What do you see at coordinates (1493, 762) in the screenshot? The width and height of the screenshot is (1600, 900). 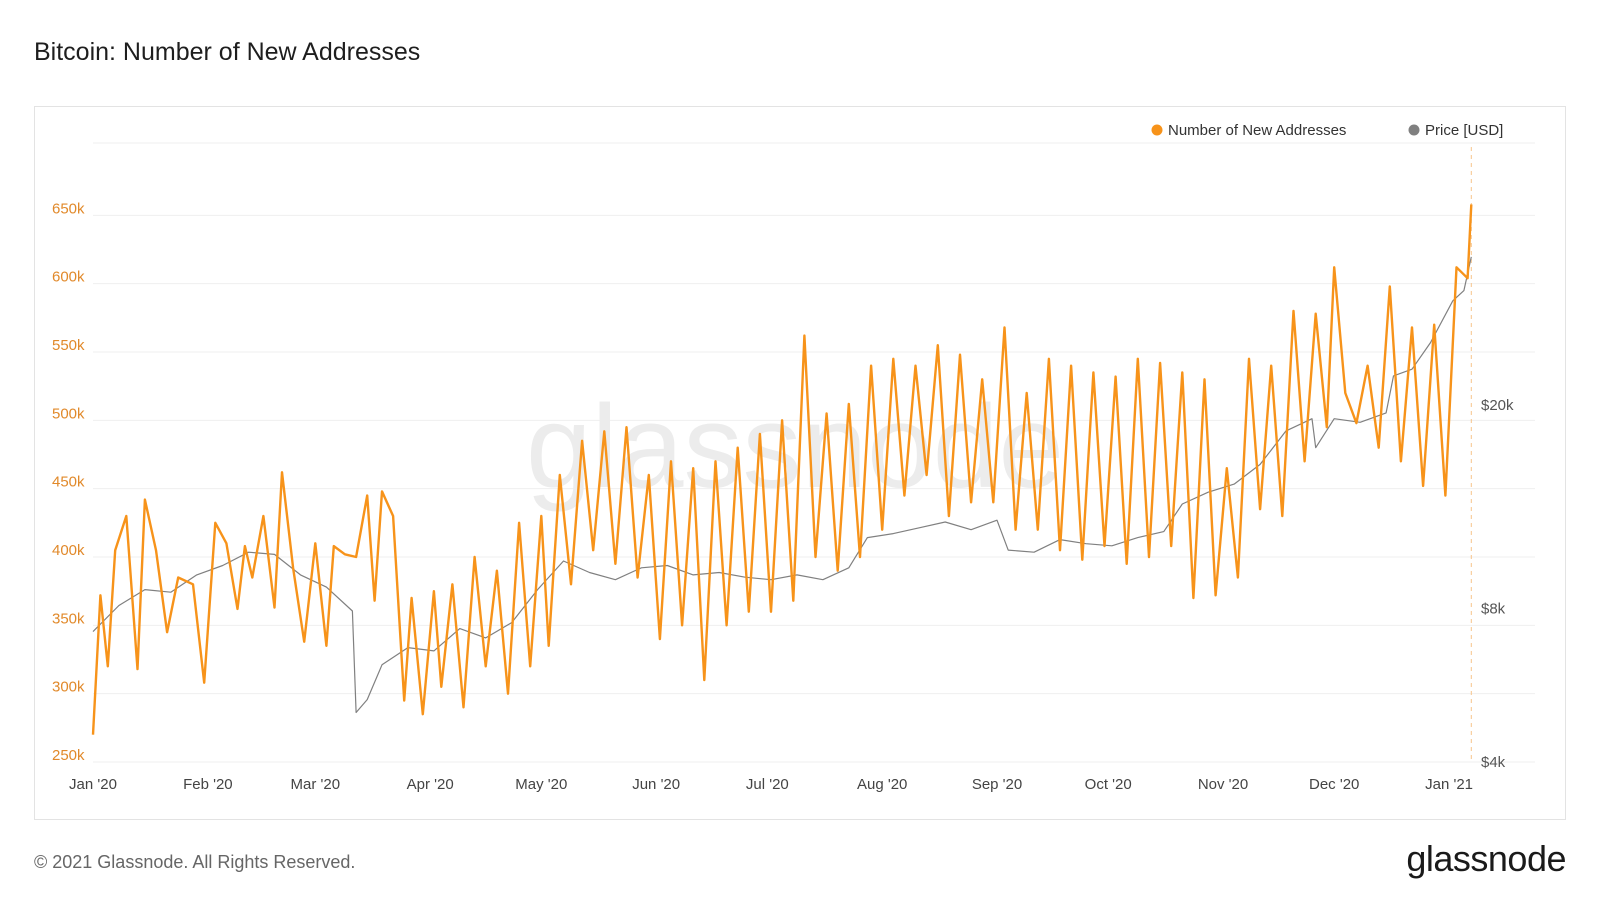 I see `y-right-tick-label: $4k` at bounding box center [1493, 762].